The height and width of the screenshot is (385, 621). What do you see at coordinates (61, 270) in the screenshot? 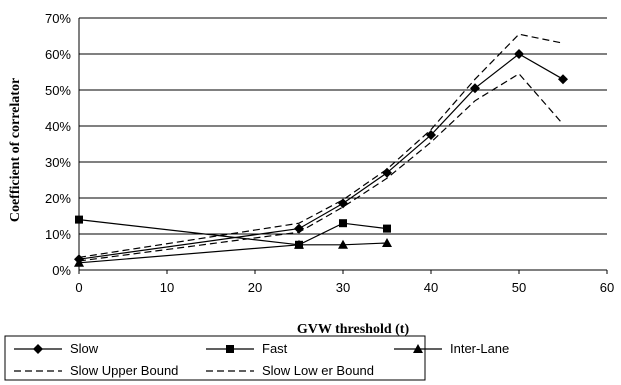
I see `y-tick-label-0: 0%` at bounding box center [61, 270].